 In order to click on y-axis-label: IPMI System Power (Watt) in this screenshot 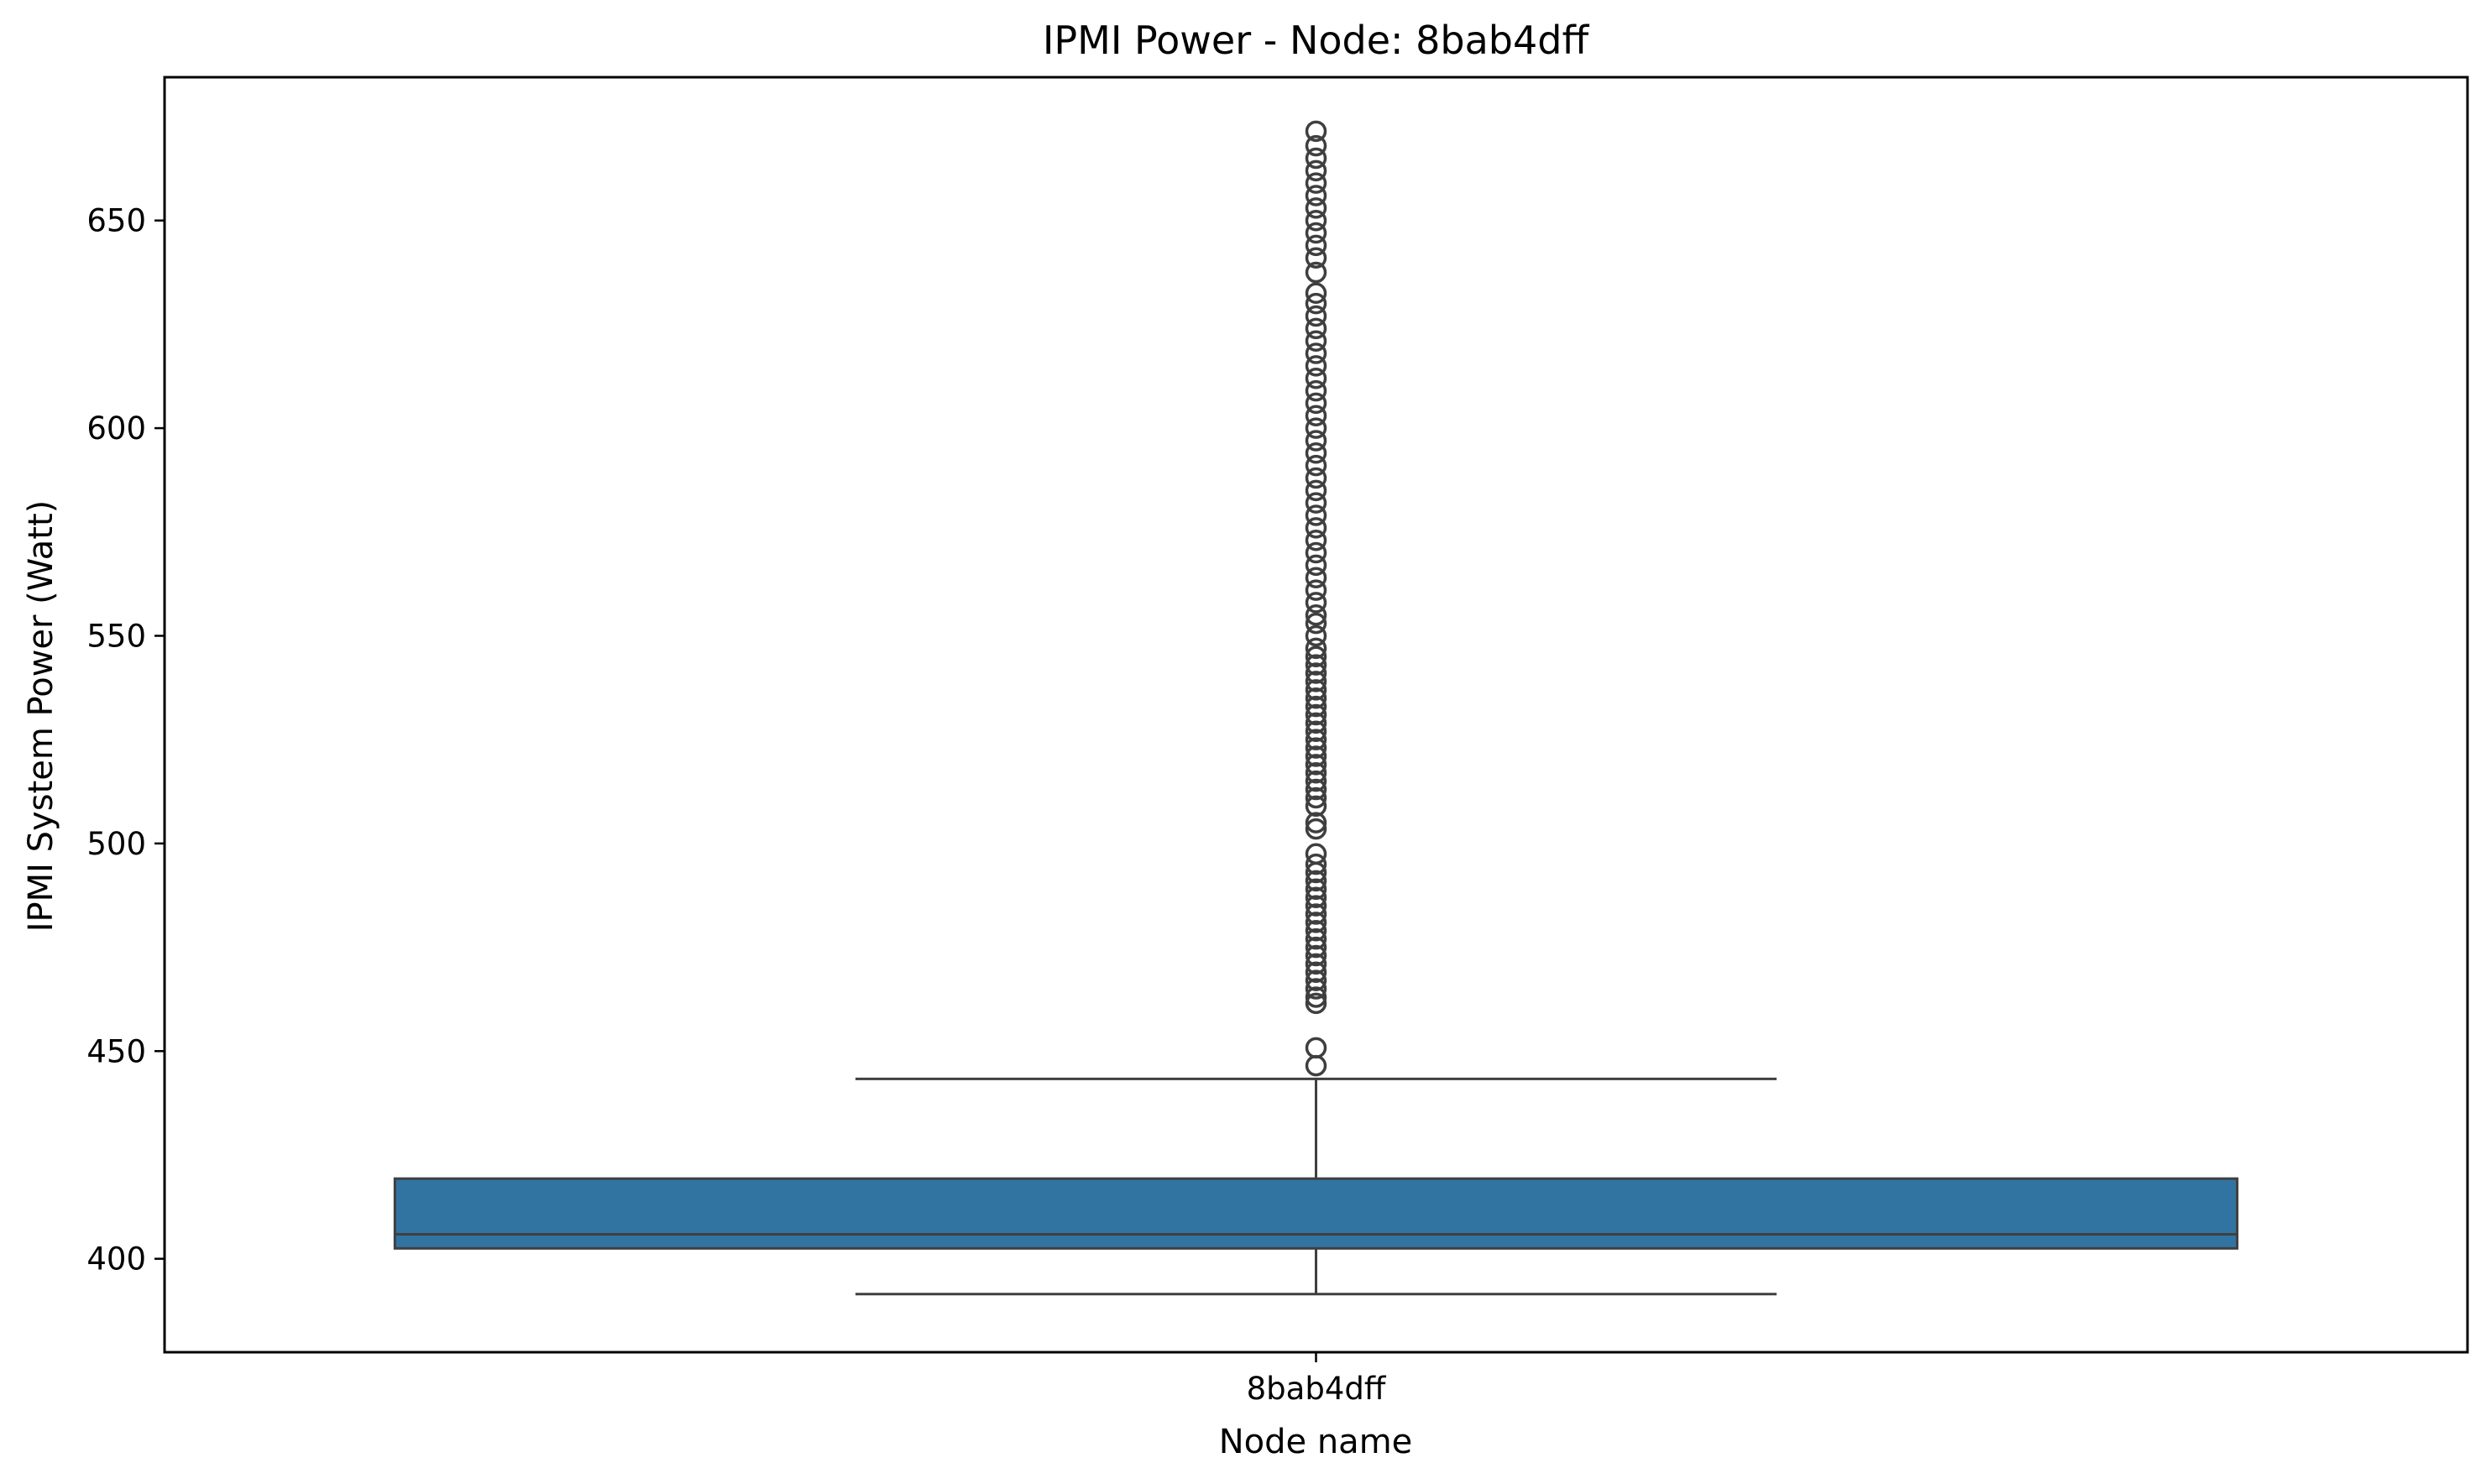, I will do `click(41, 716)`.